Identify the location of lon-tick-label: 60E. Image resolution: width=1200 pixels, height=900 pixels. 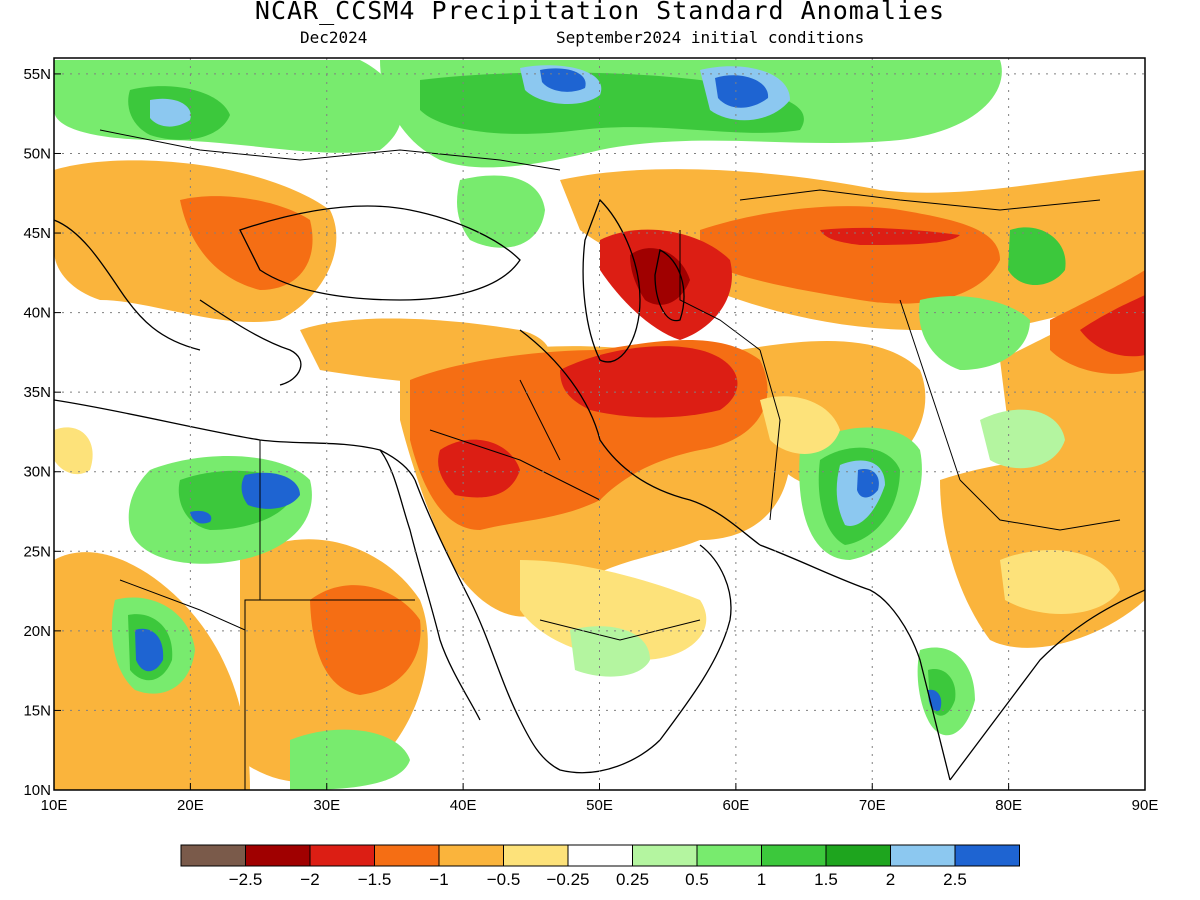
(736, 805).